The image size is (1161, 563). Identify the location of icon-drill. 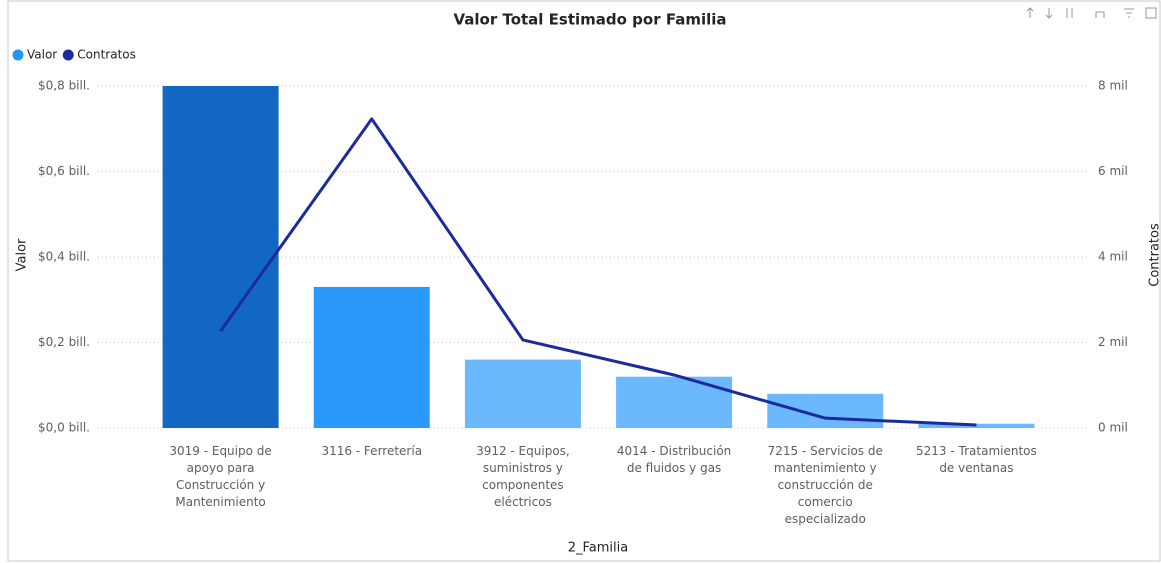
(1100, 14).